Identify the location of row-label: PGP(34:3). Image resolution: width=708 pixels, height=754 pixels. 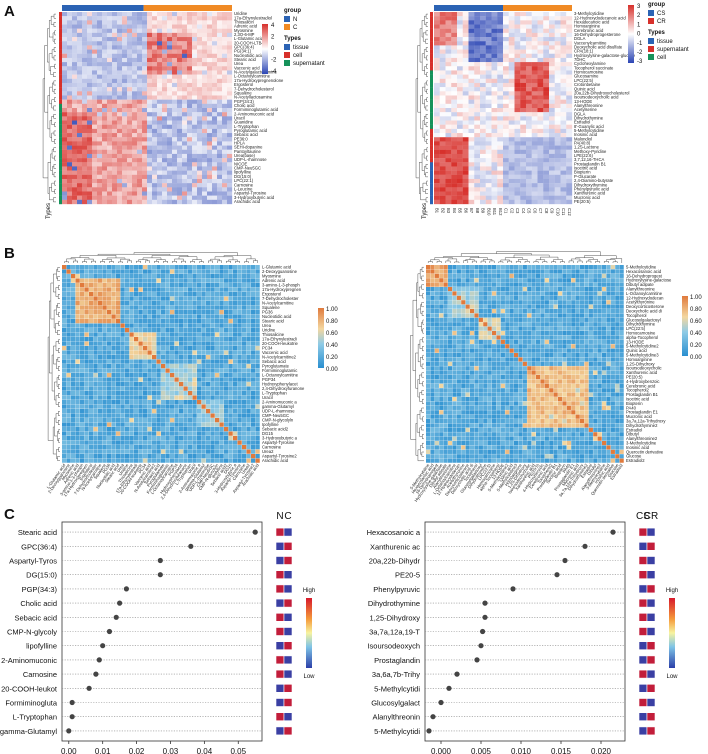
(244, 101).